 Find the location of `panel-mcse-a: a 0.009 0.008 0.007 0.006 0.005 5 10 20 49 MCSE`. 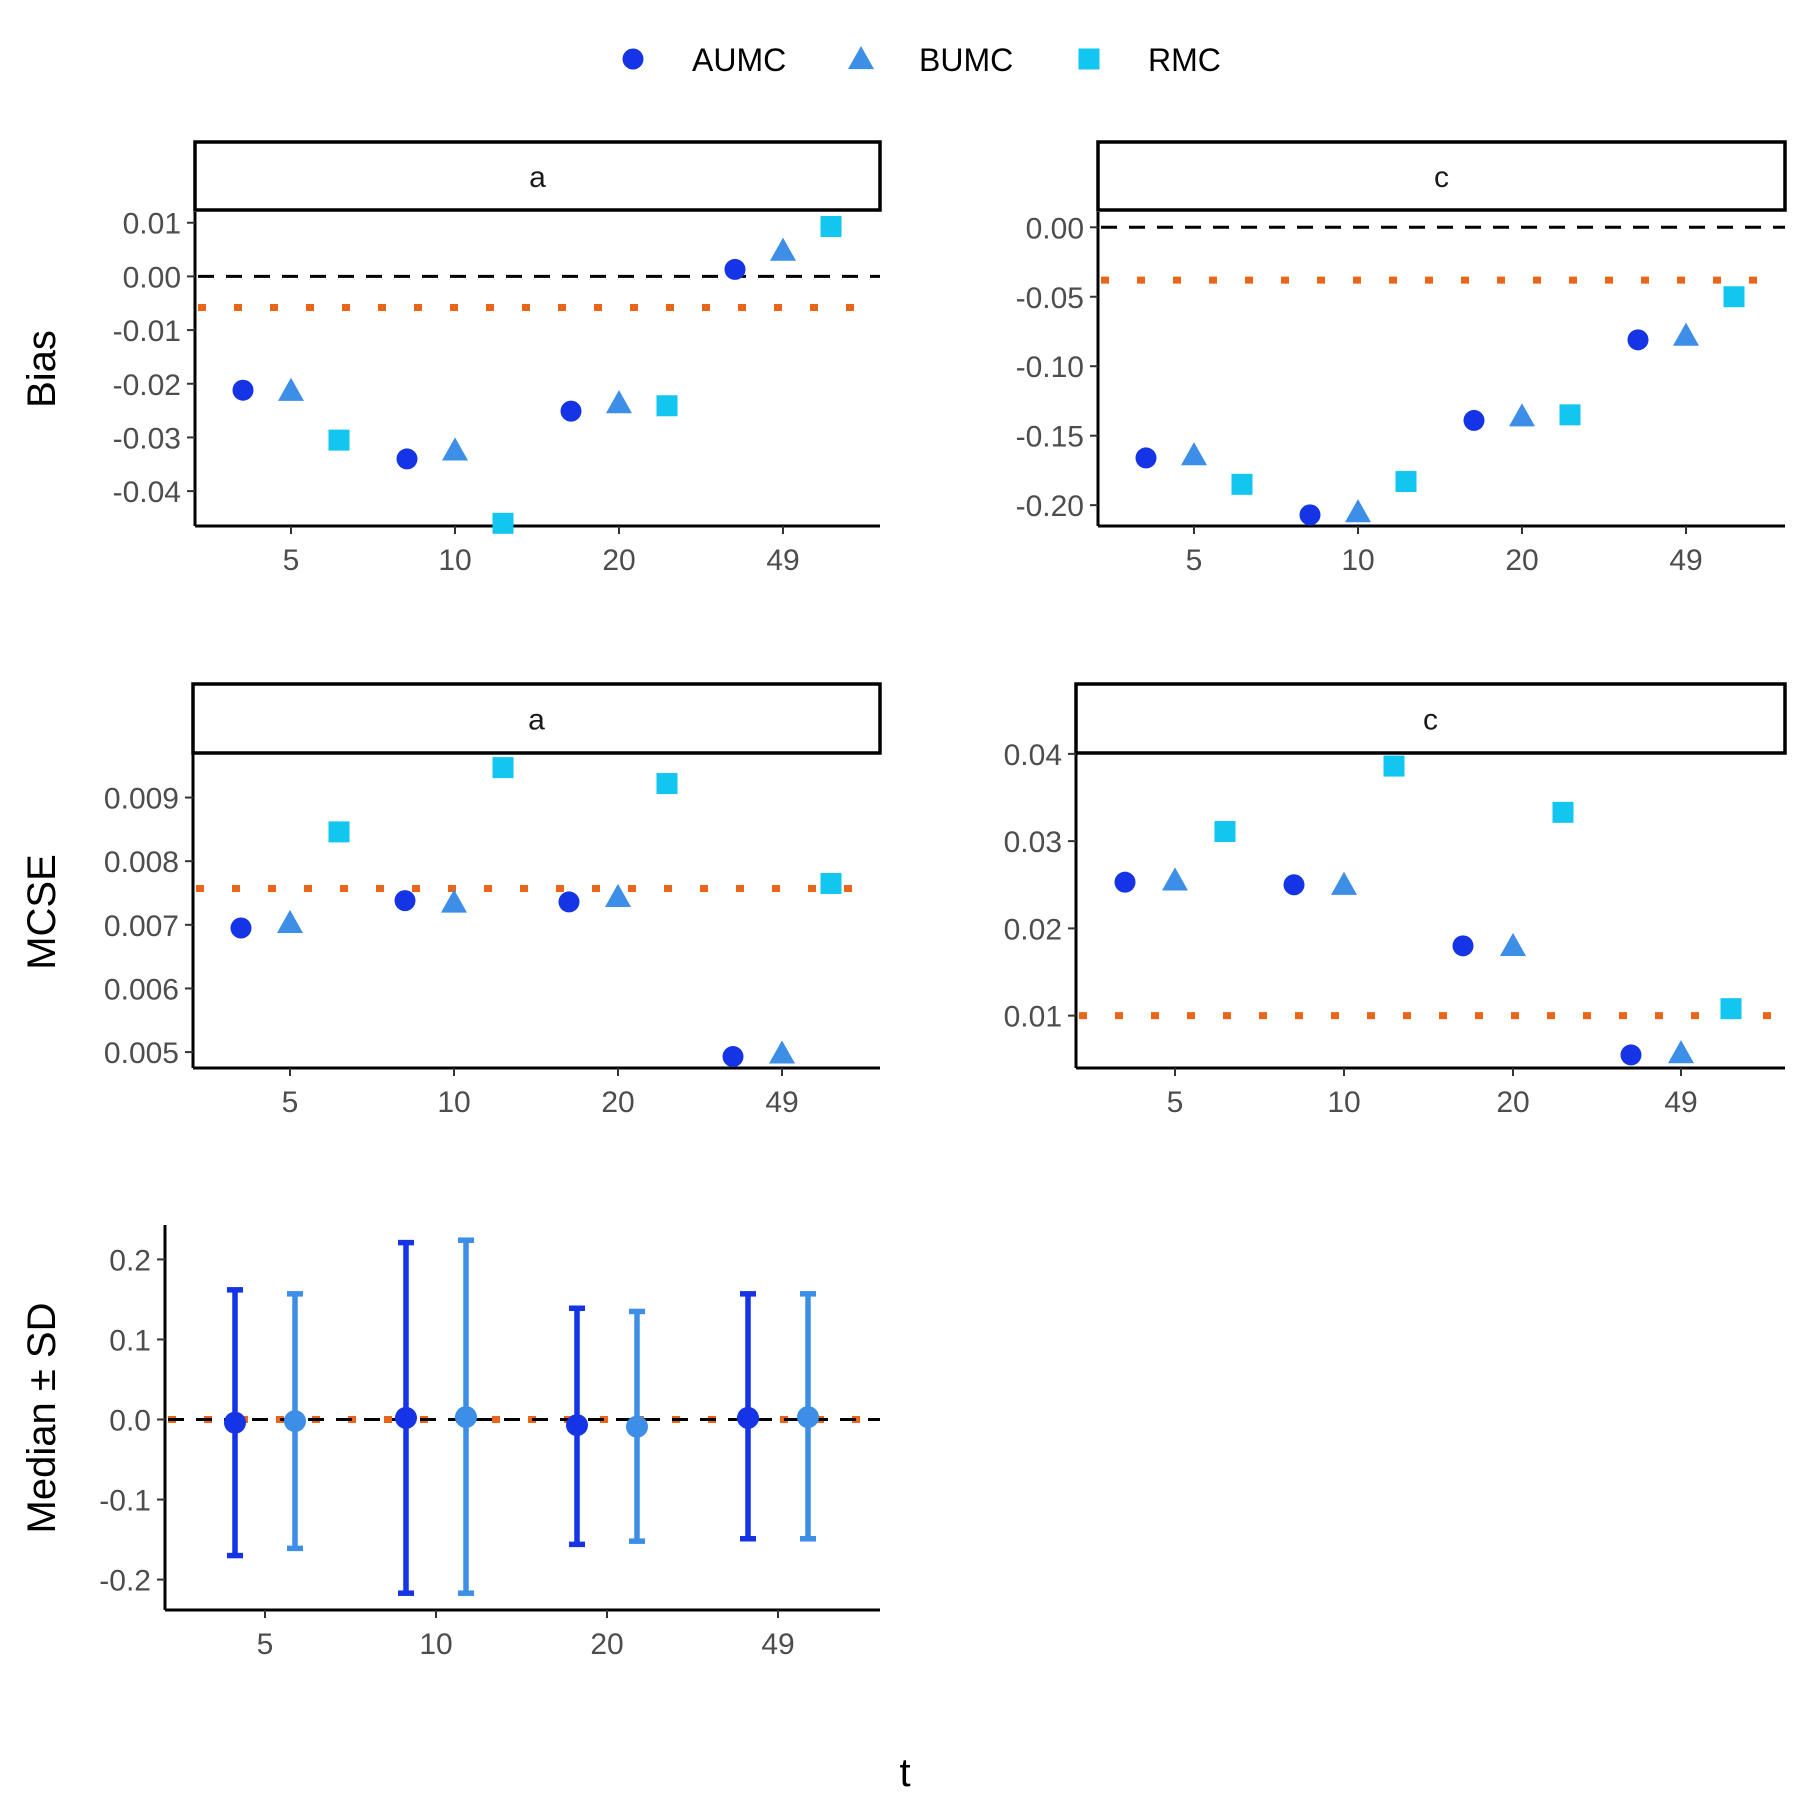

panel-mcse-a: a 0.009 0.008 0.007 0.006 0.005 5 10 20 49 MCSE is located at coordinates (451, 900).